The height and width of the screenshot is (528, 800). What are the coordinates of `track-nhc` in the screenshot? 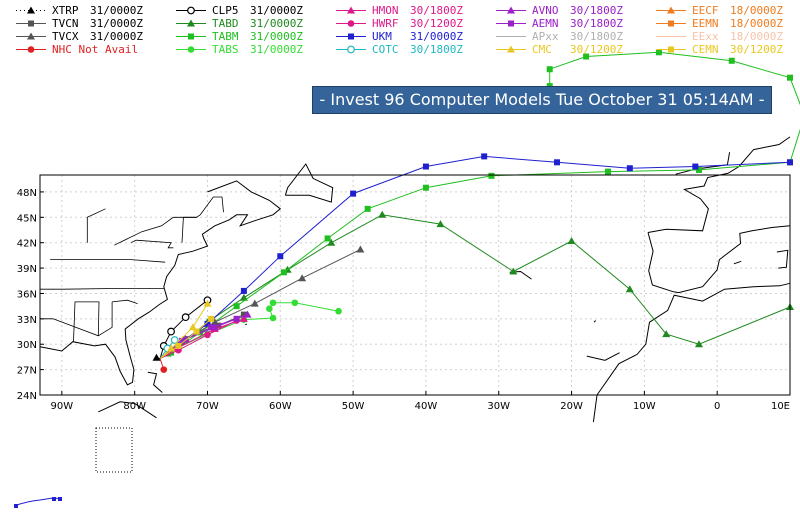 It's located at (163, 365).